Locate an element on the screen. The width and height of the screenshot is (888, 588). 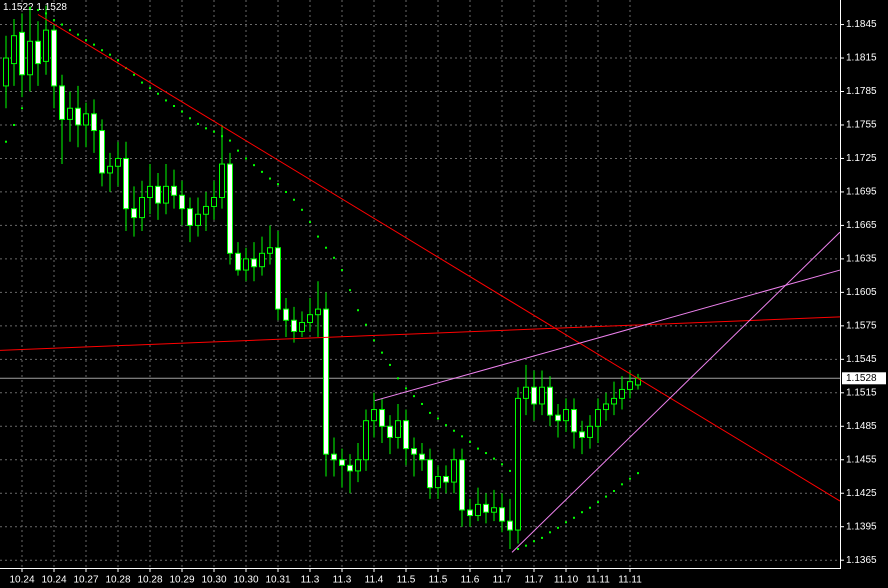
y-tick-label: 1.1395 is located at coordinates (861, 526).